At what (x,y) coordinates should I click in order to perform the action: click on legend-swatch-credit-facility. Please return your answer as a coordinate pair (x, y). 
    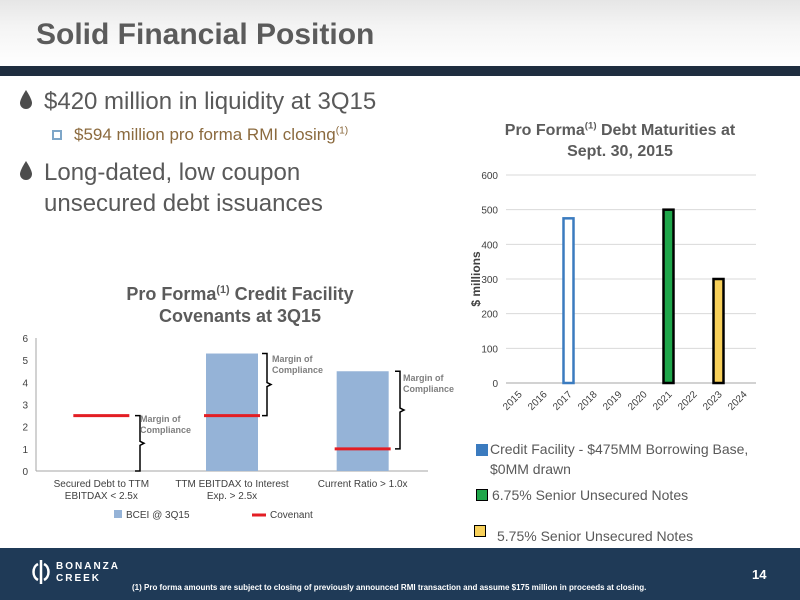
    Looking at the image, I should click on (482, 450).